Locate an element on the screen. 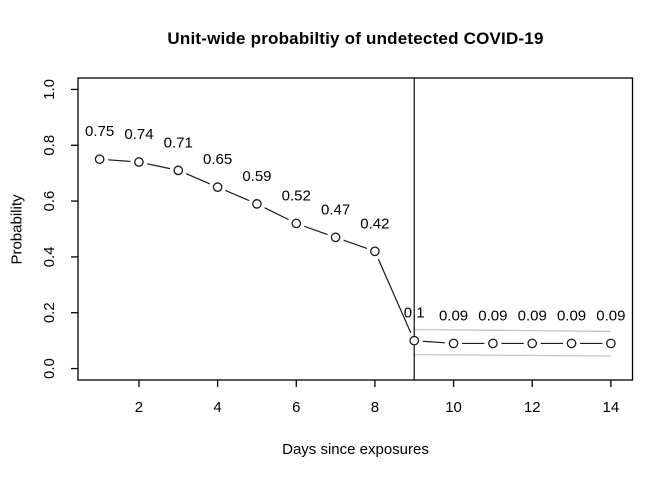  x-tick-label: 6 is located at coordinates (296, 407).